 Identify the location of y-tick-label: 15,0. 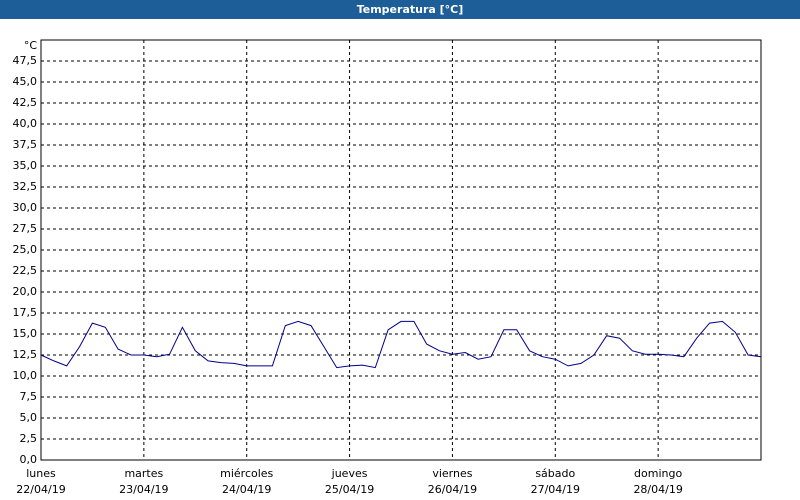
(25, 333).